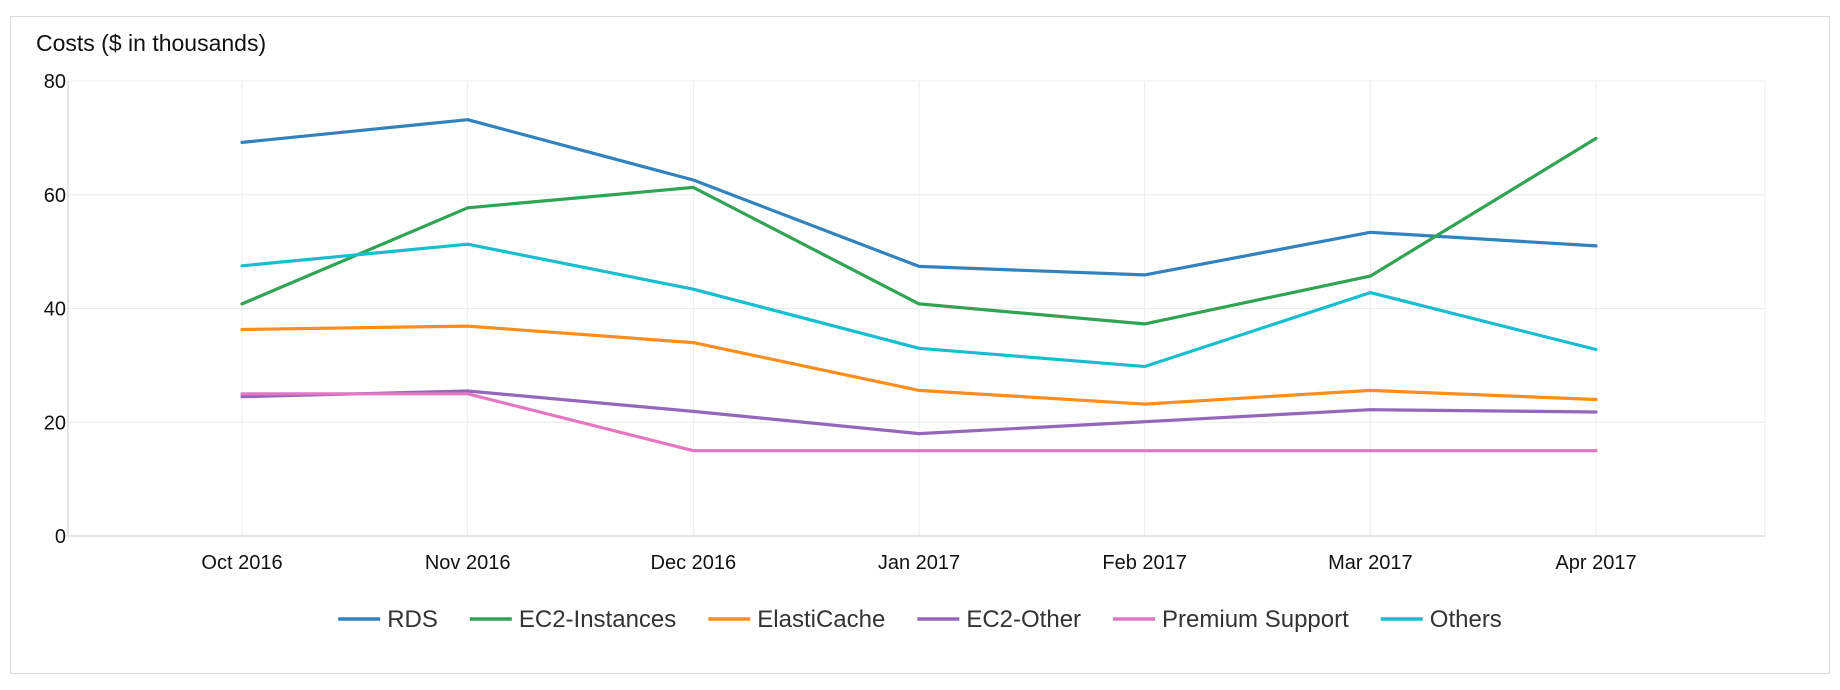  I want to click on legend-item-premium-support: Premium Support, so click(1231, 619).